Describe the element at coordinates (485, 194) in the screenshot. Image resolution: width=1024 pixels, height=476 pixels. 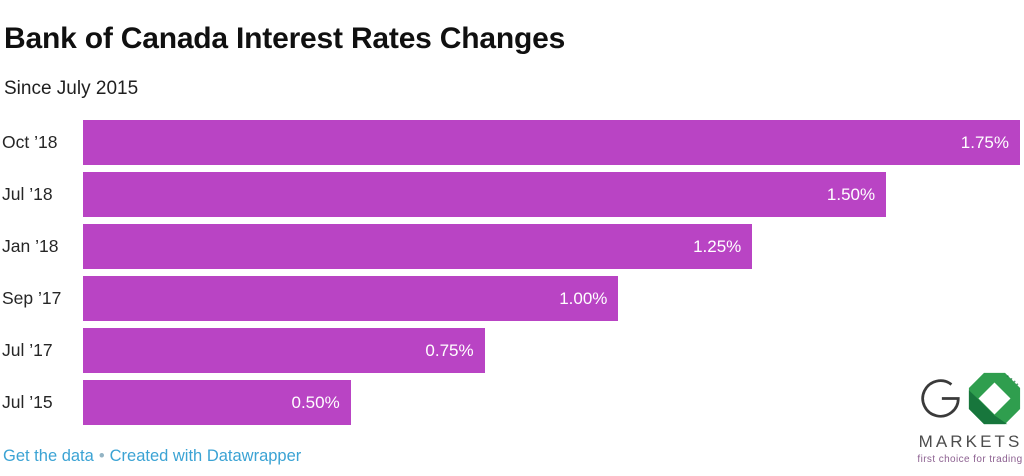
I see `bar: 1.50%` at that location.